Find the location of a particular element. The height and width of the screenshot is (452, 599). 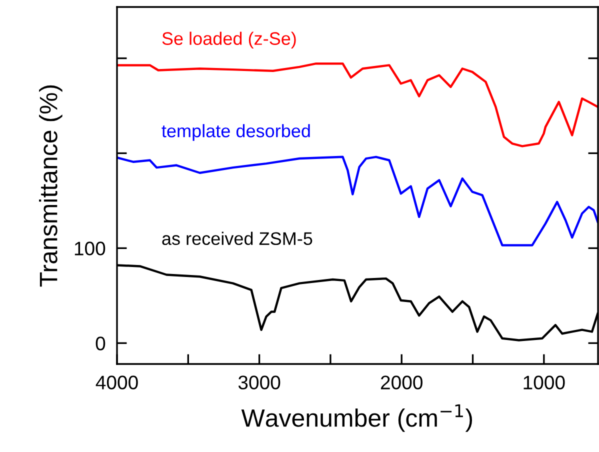

x-tick-label: 3000 is located at coordinates (259, 383).